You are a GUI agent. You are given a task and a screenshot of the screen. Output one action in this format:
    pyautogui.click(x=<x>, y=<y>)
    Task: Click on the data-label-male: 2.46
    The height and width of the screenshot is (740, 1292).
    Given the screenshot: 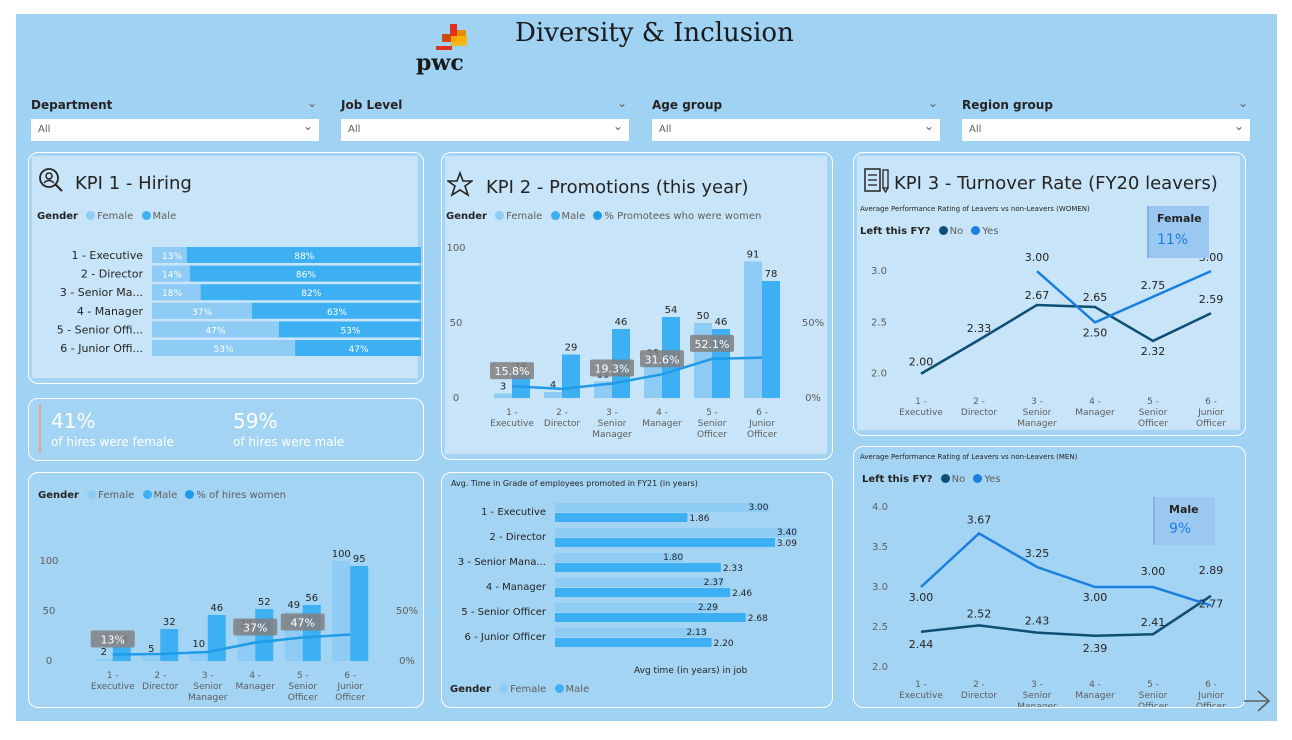 What is the action you would take?
    pyautogui.click(x=742, y=594)
    